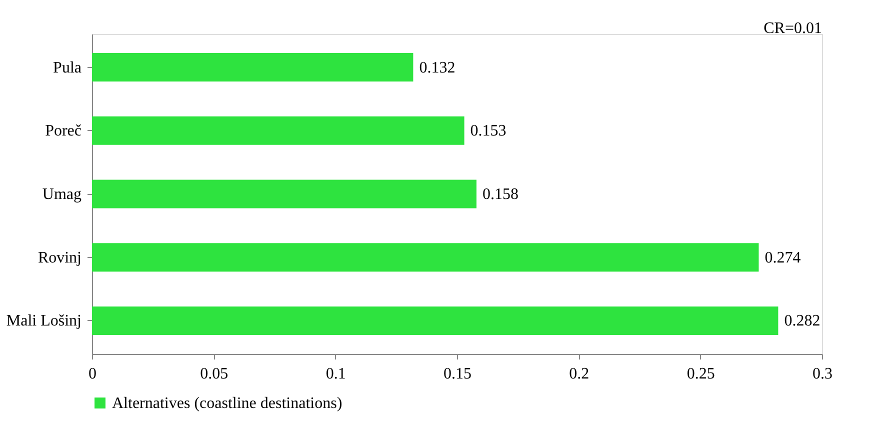 This screenshot has width=895, height=437. What do you see at coordinates (822, 374) in the screenshot?
I see `x-tick-label: 0.3` at bounding box center [822, 374].